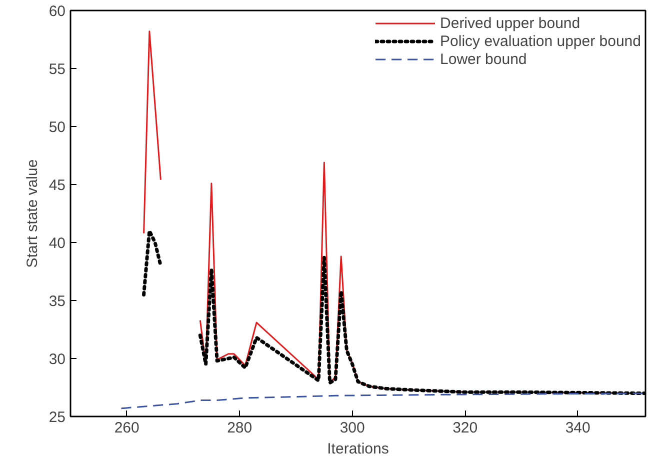 Image resolution: width=665 pixels, height=466 pixels. Describe the element at coordinates (57, 185) in the screenshot. I see `y-tick-label: 45` at that location.